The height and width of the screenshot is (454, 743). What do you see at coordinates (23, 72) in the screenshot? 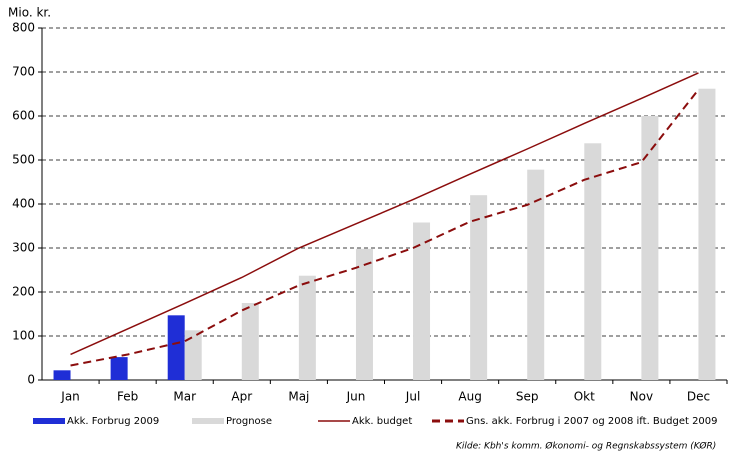
I see `y-tick-label: 700` at bounding box center [23, 72].